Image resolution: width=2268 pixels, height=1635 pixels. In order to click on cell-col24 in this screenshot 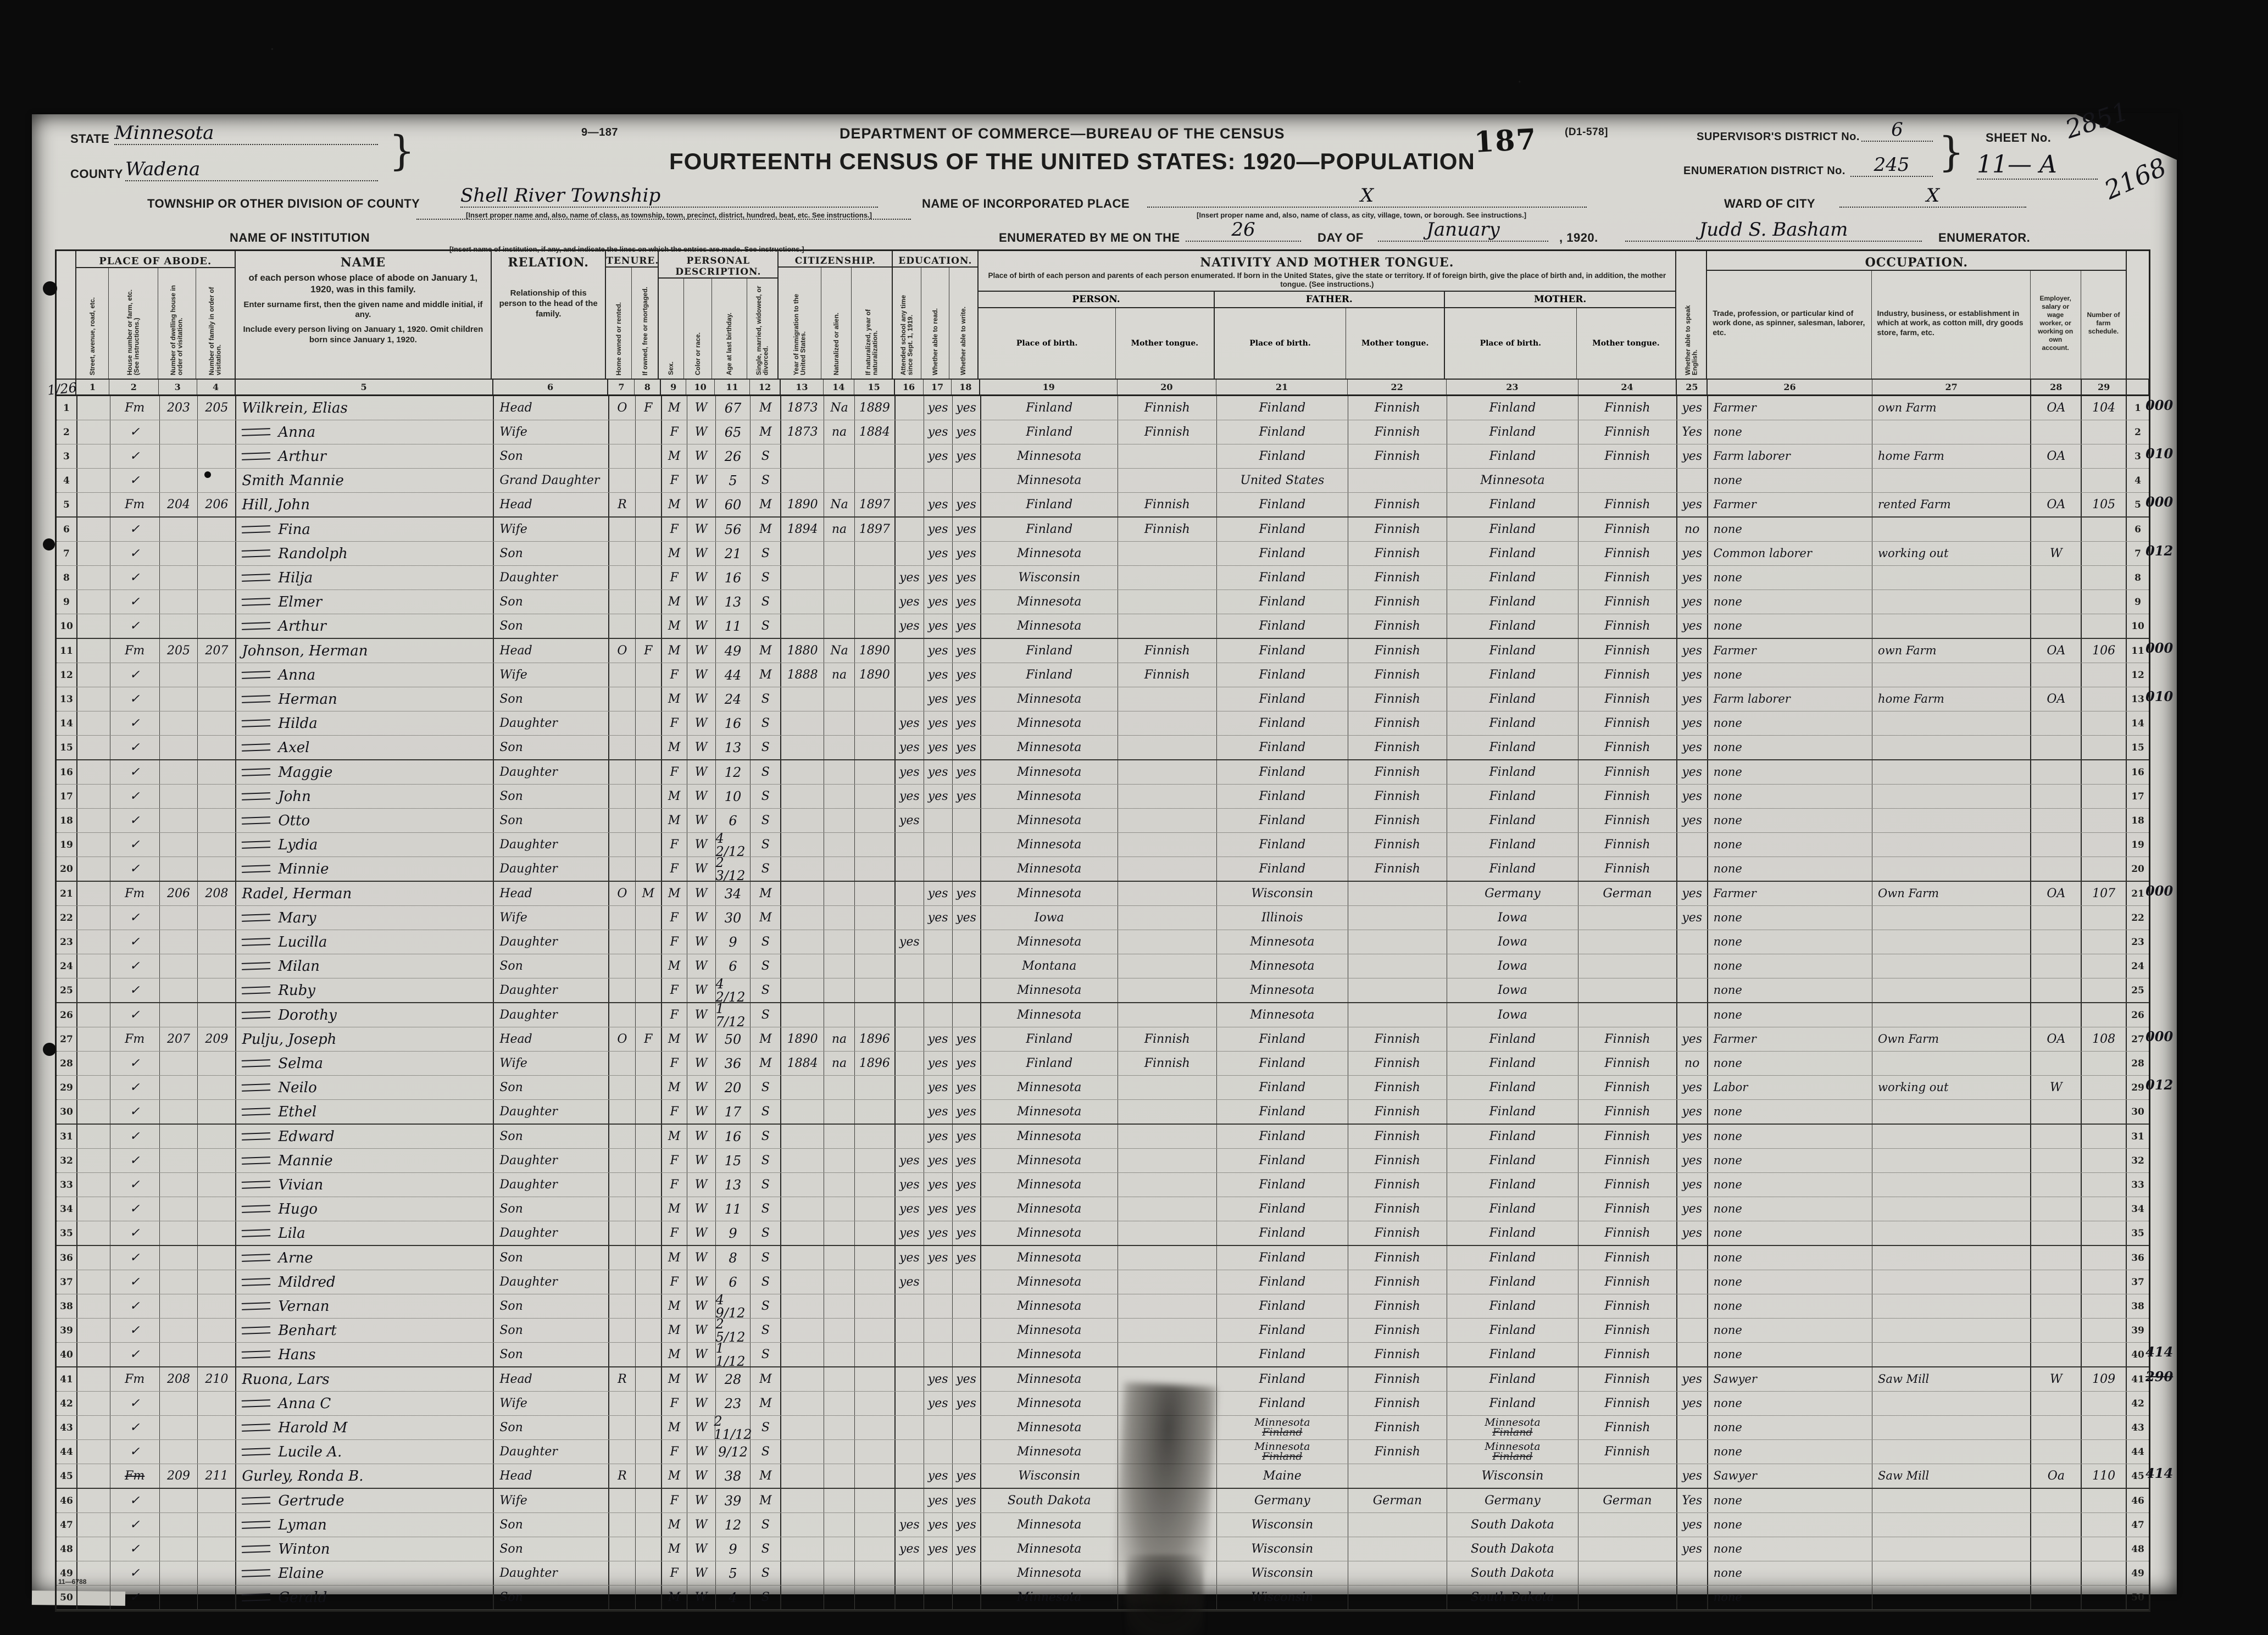, I will do `click(1627, 942)`.